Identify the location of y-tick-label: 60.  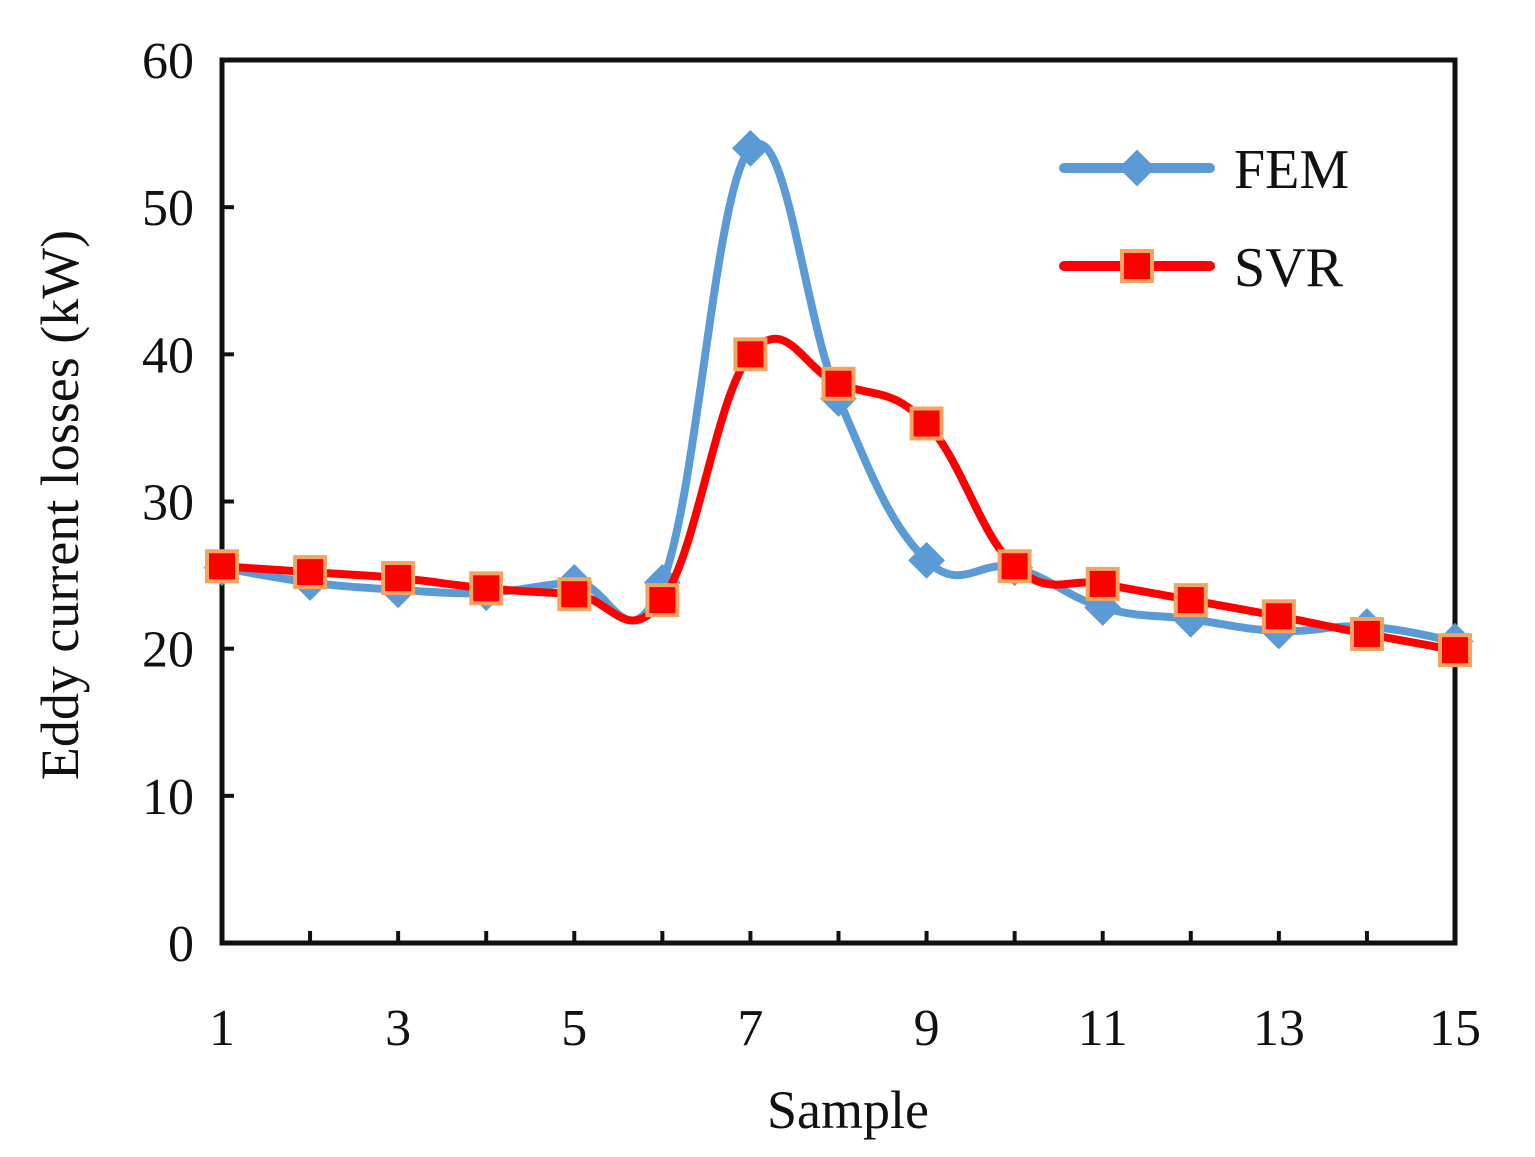
(168, 61).